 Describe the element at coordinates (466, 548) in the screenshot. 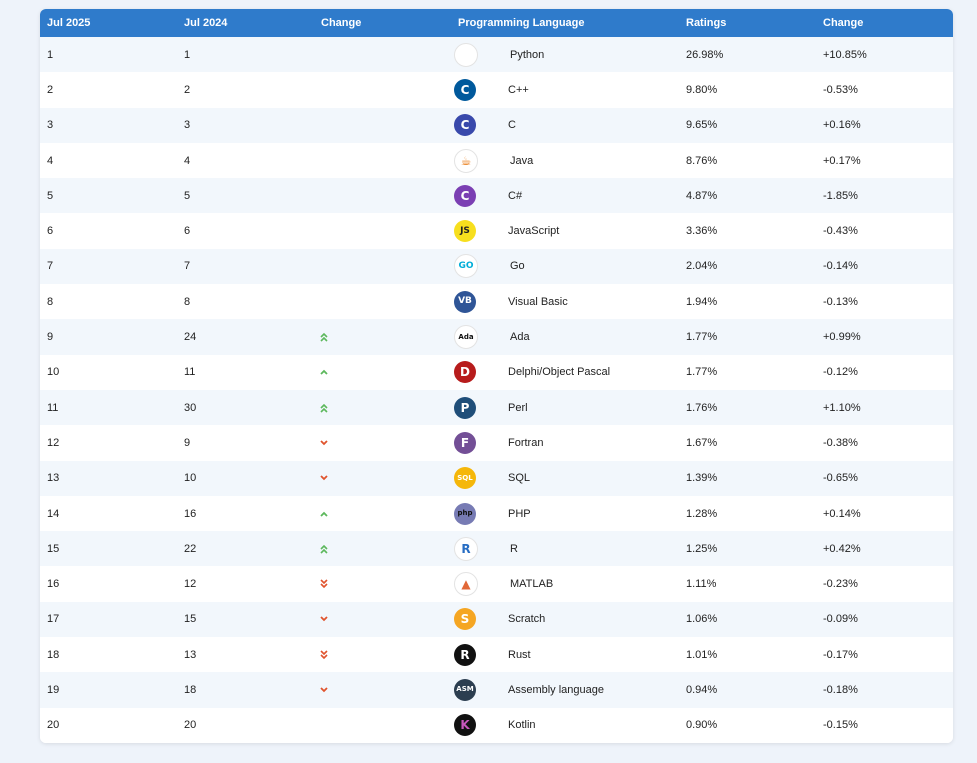

I see `r-logo-icon: R` at that location.